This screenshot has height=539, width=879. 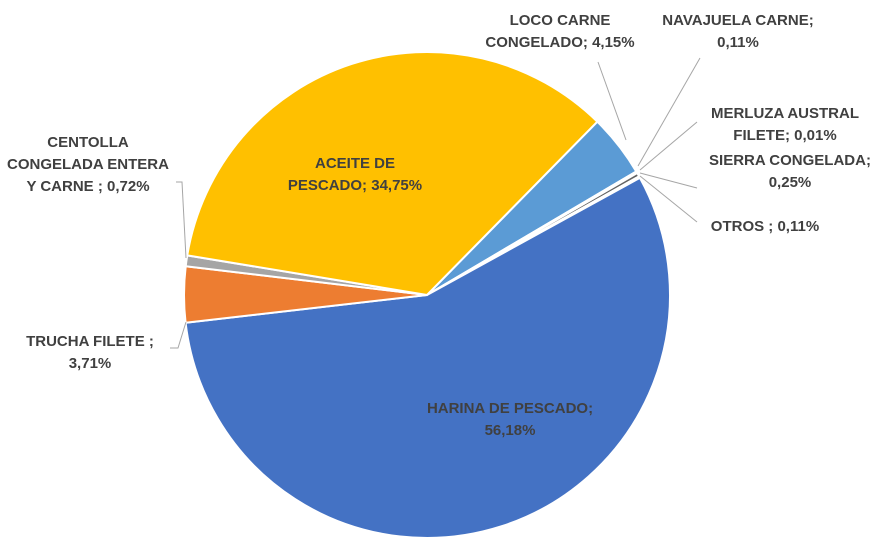 I want to click on value-label: 0,25%, so click(x=790, y=182).